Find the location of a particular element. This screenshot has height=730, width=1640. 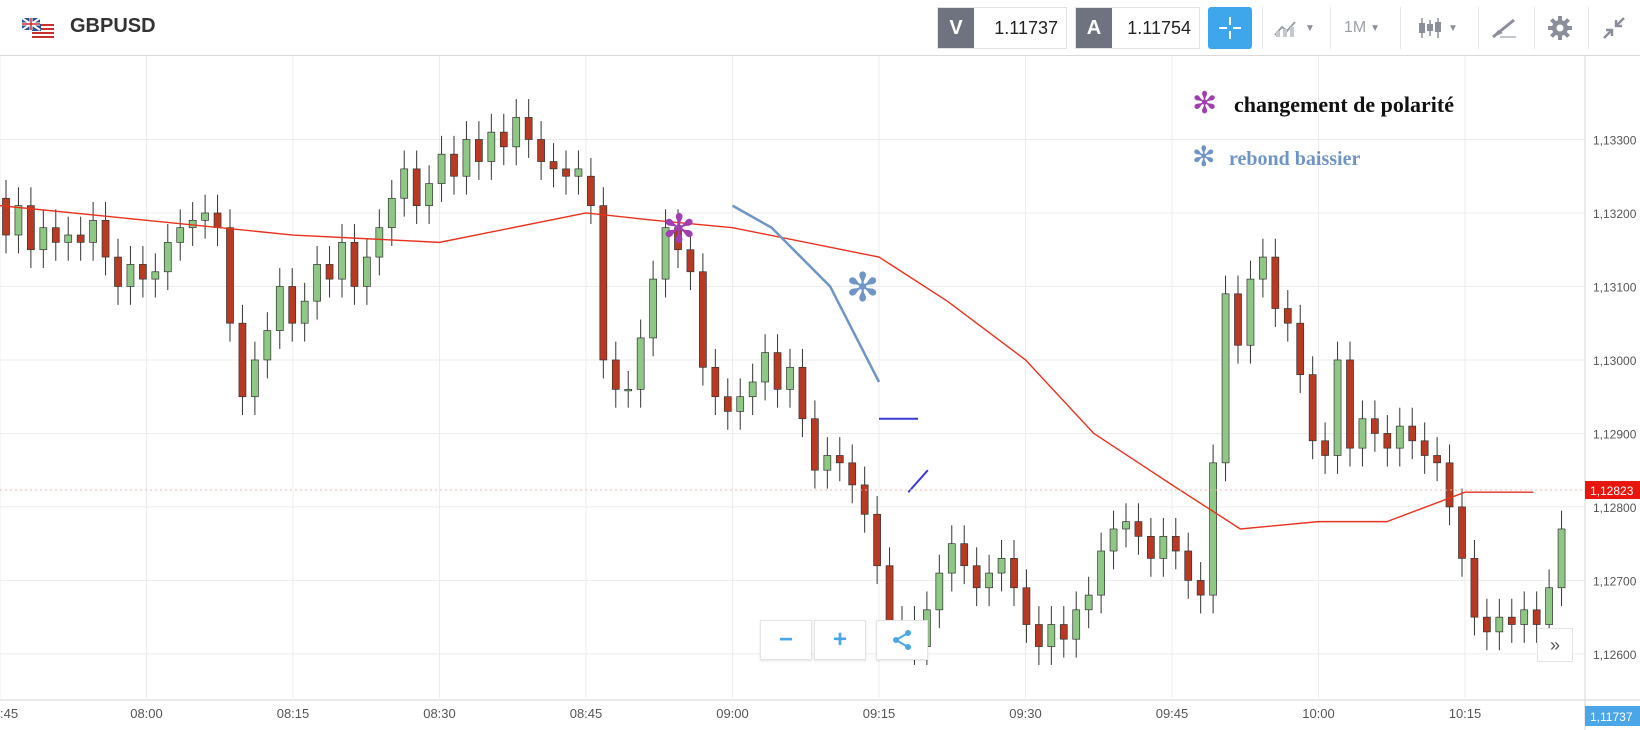

plus-icon: + is located at coordinates (839, 639).